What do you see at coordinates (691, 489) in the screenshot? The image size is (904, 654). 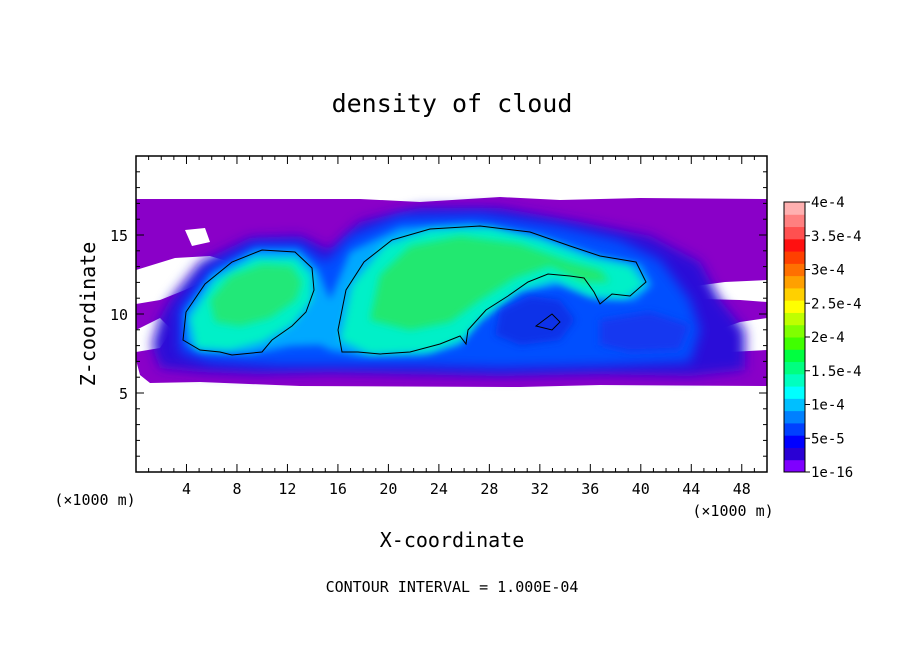 I see `x-tick-label: 44` at bounding box center [691, 489].